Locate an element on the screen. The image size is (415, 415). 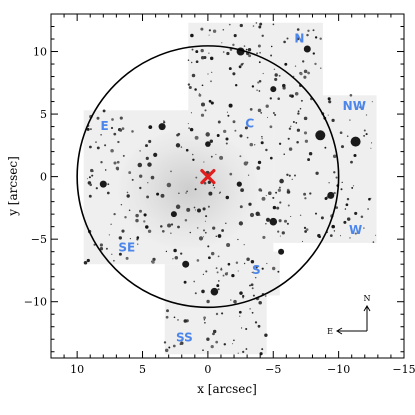
compass: N E is located at coordinates (348, 315).